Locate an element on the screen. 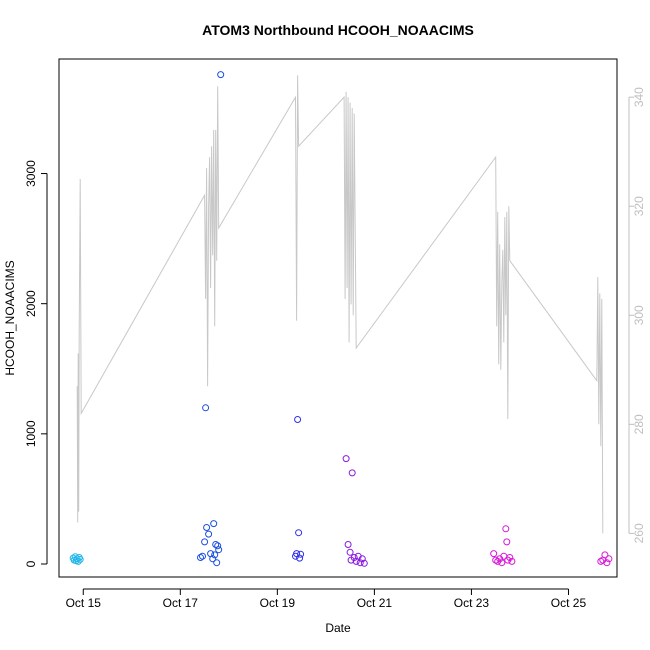 This screenshot has height=650, width=650. x-tick-label: Oct 25 is located at coordinates (569, 603).